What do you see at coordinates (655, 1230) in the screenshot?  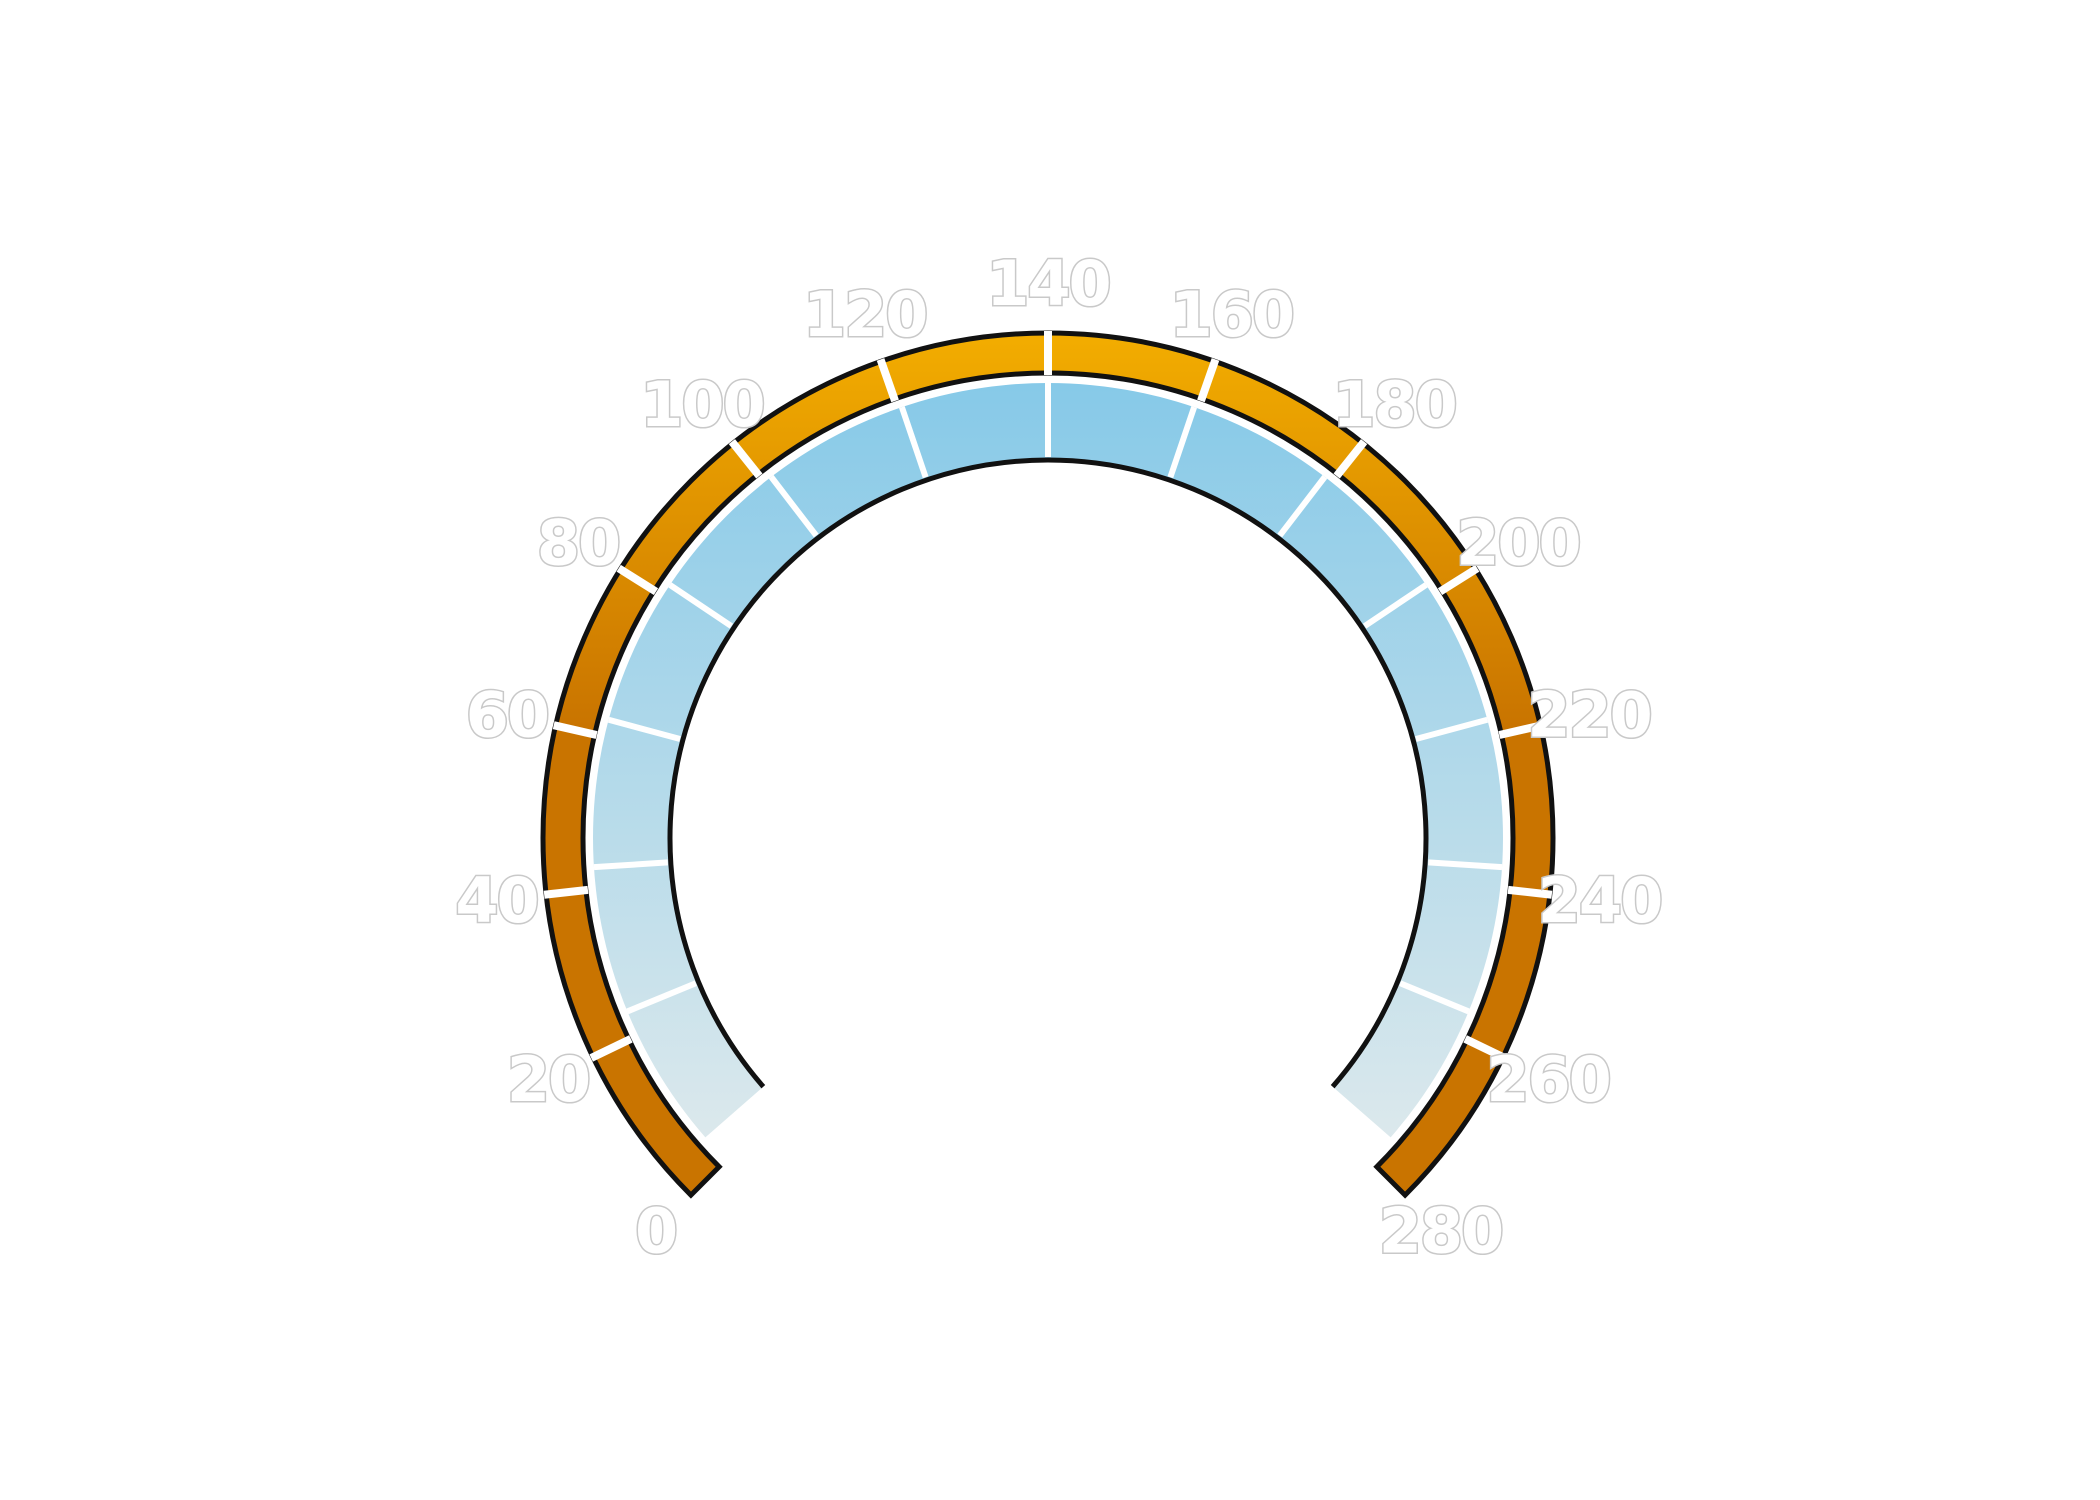 I see `tick-label-0: 0` at bounding box center [655, 1230].